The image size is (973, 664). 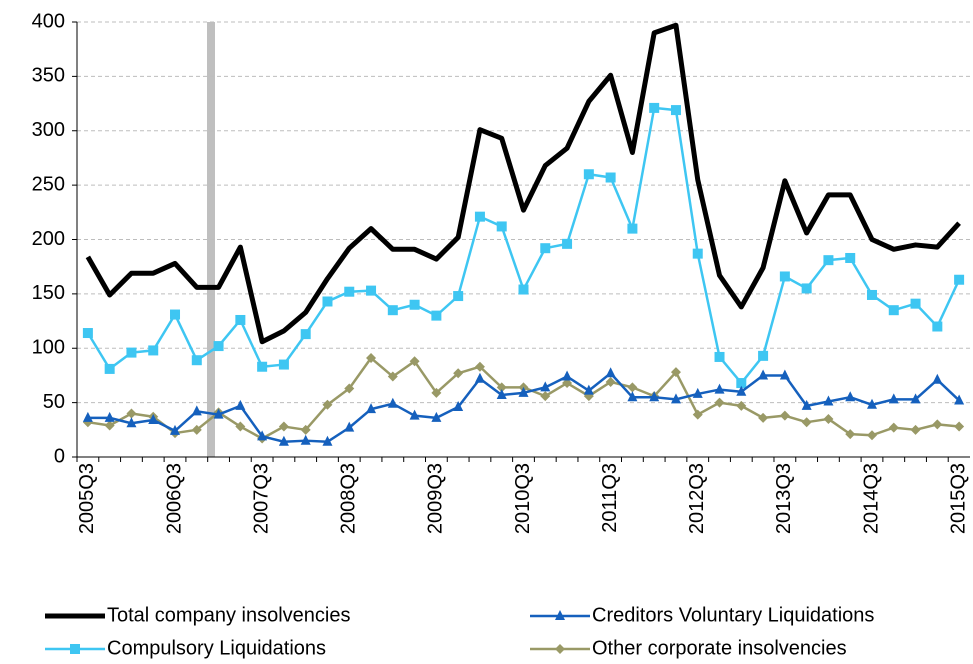 I want to click on x-tick-label: 2010Q3, so click(x=523, y=498).